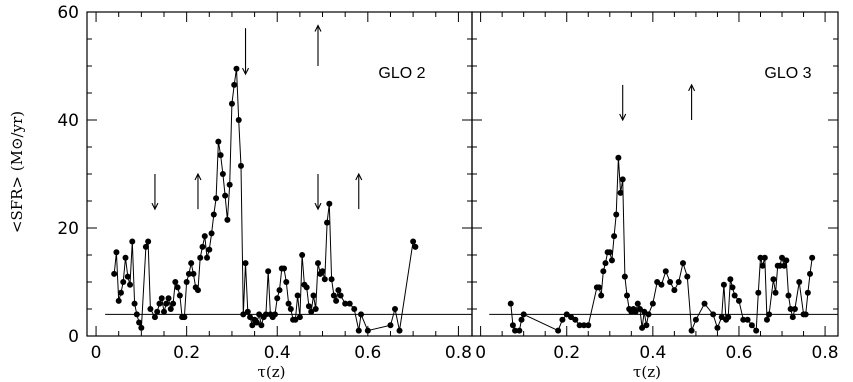 The width and height of the screenshot is (853, 382). Describe the element at coordinates (17, 172) in the screenshot. I see `y-axis-label: <SFR> (M⊙/yr)` at that location.